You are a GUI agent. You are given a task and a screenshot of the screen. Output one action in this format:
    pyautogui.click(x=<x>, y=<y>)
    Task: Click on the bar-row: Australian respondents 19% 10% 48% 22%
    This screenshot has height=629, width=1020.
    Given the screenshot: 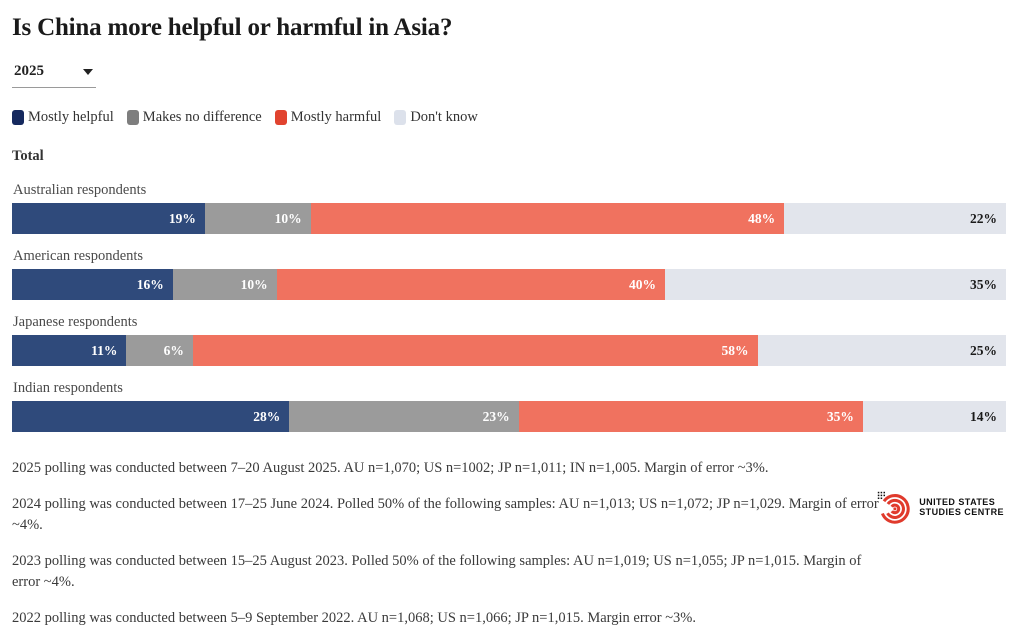 What is the action you would take?
    pyautogui.click(x=509, y=208)
    